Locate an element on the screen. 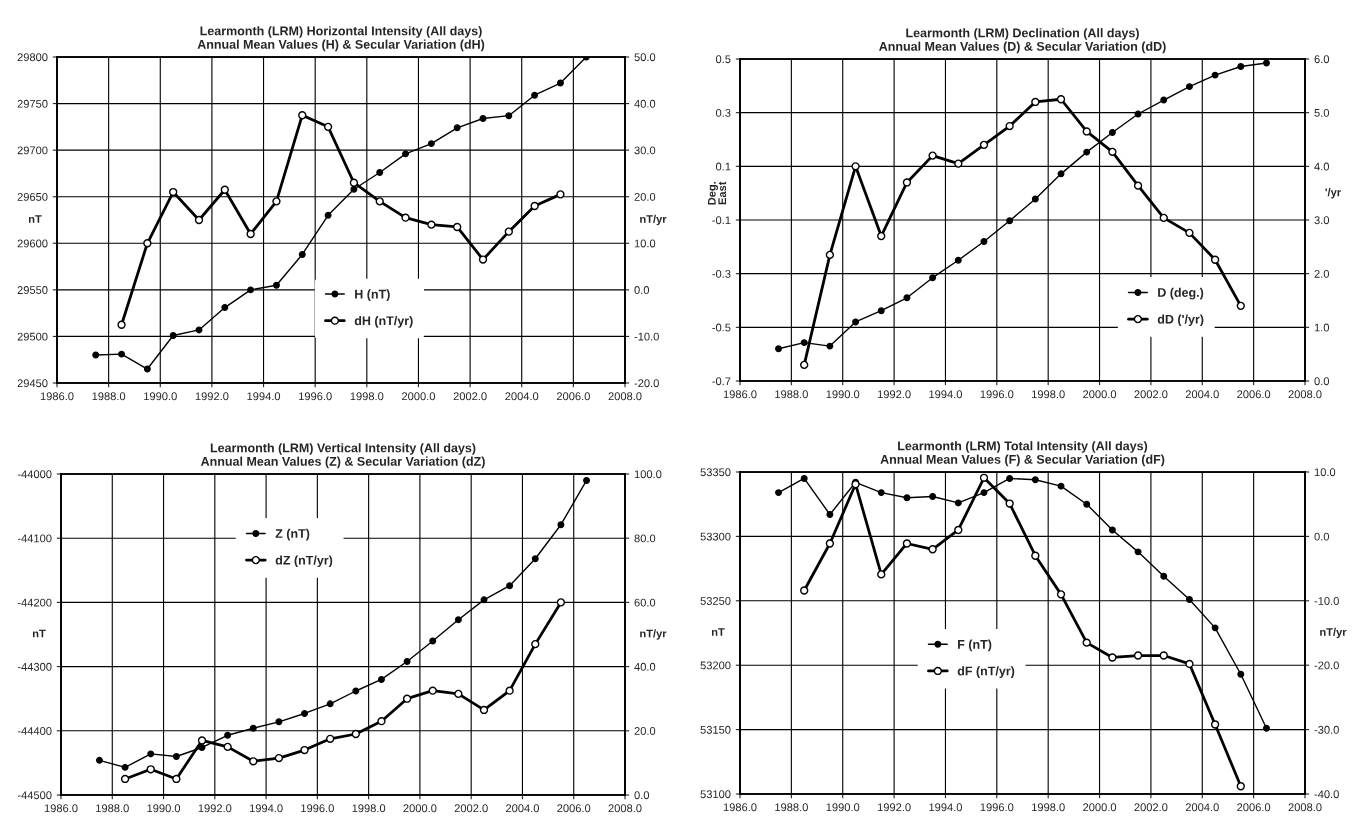 The width and height of the screenshot is (1353, 818). y-tick-label: 29600 is located at coordinates (32, 243).